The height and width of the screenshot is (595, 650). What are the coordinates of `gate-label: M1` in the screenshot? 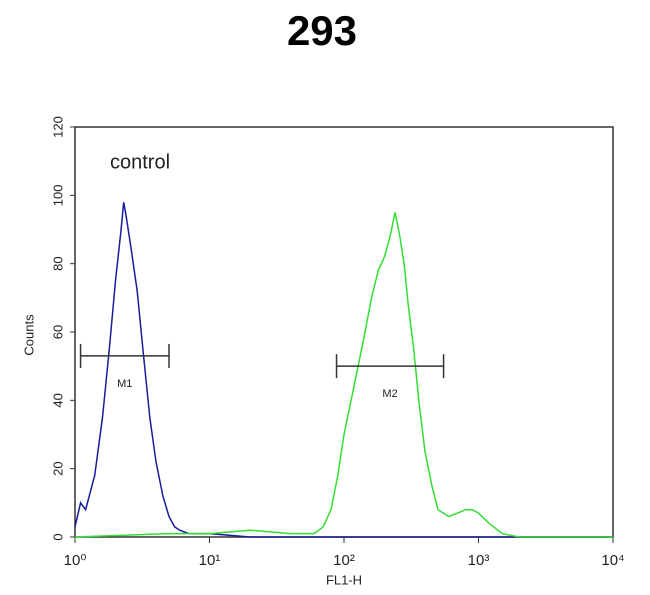 It's located at (124, 384).